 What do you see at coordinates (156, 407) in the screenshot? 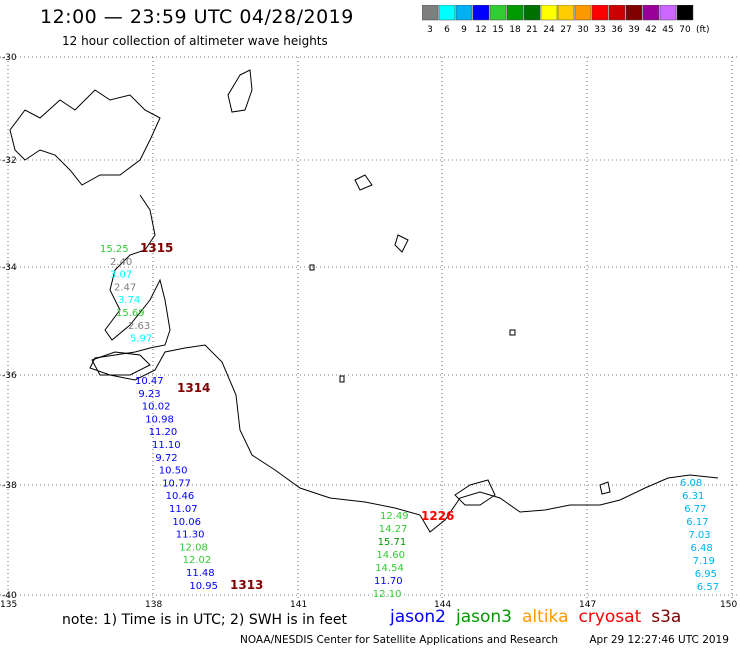
I see `swh-value: 10.02` at bounding box center [156, 407].